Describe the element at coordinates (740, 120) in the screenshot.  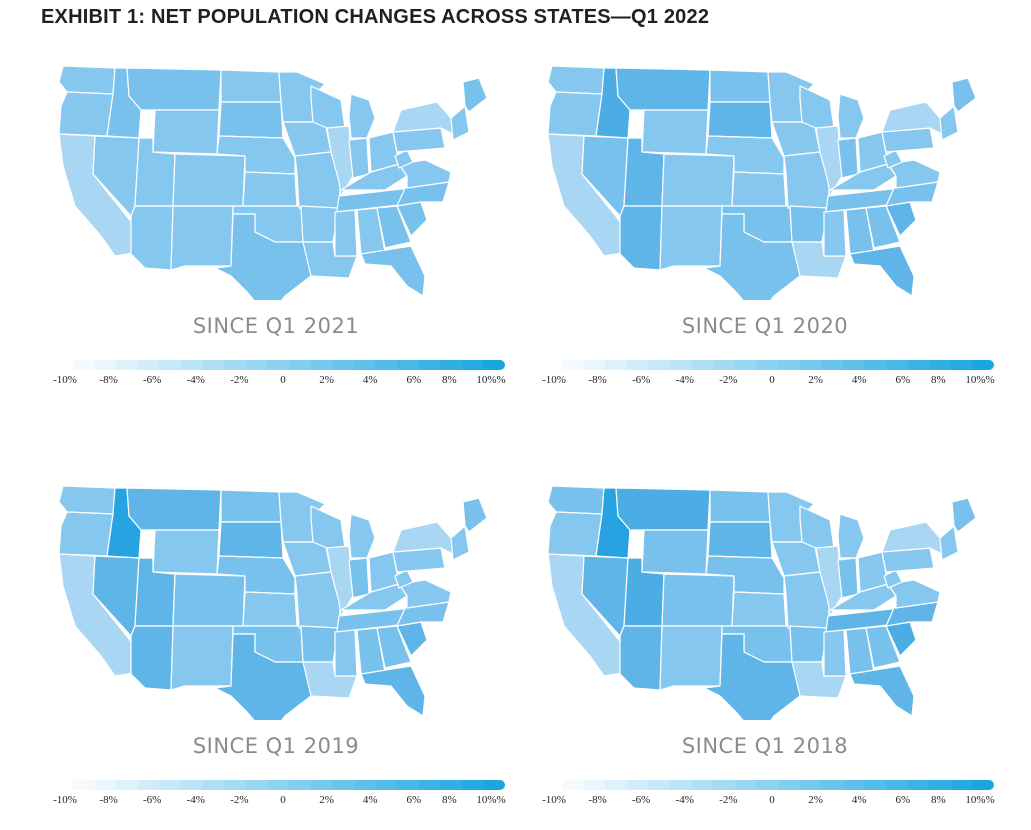
I see `state-sd` at that location.